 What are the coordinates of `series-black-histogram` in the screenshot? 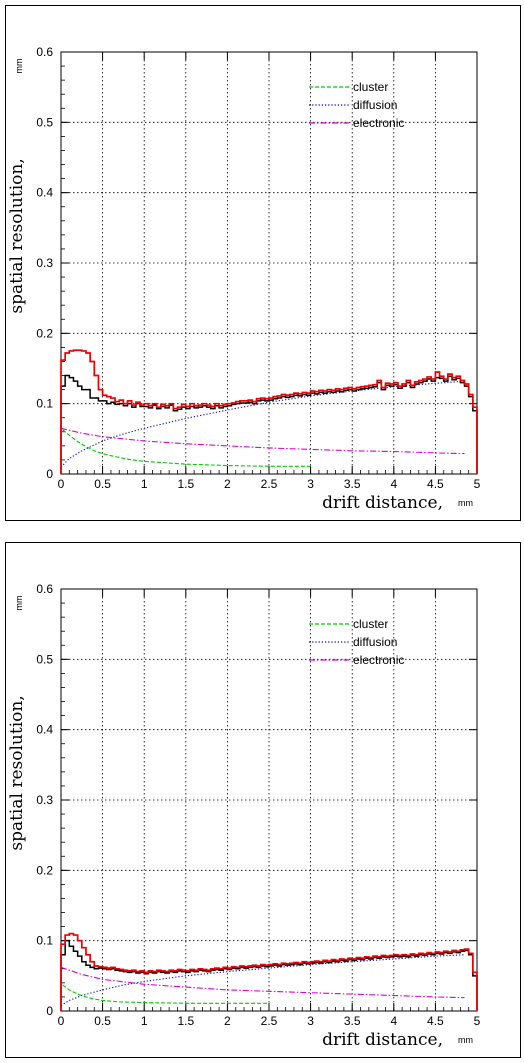 It's located at (269, 975).